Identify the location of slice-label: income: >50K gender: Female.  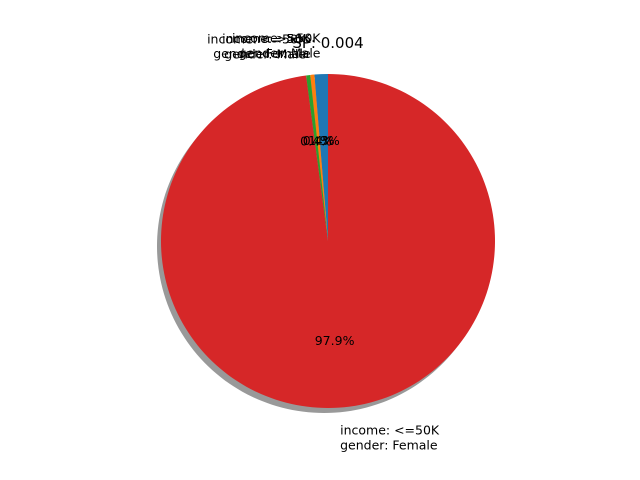
(262, 46).